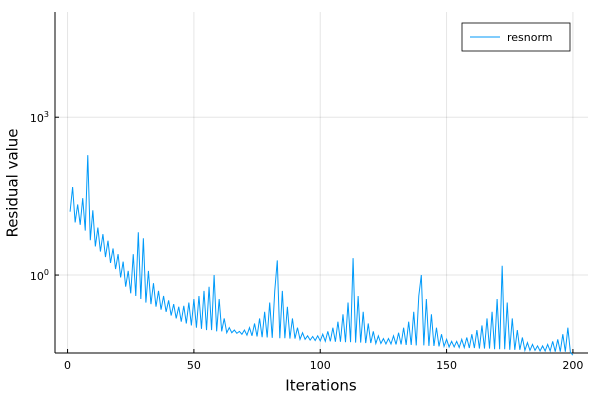 This screenshot has width=600, height=400. Describe the element at coordinates (39, 276) in the screenshot. I see `y-tick-label: 10⁰` at that location.